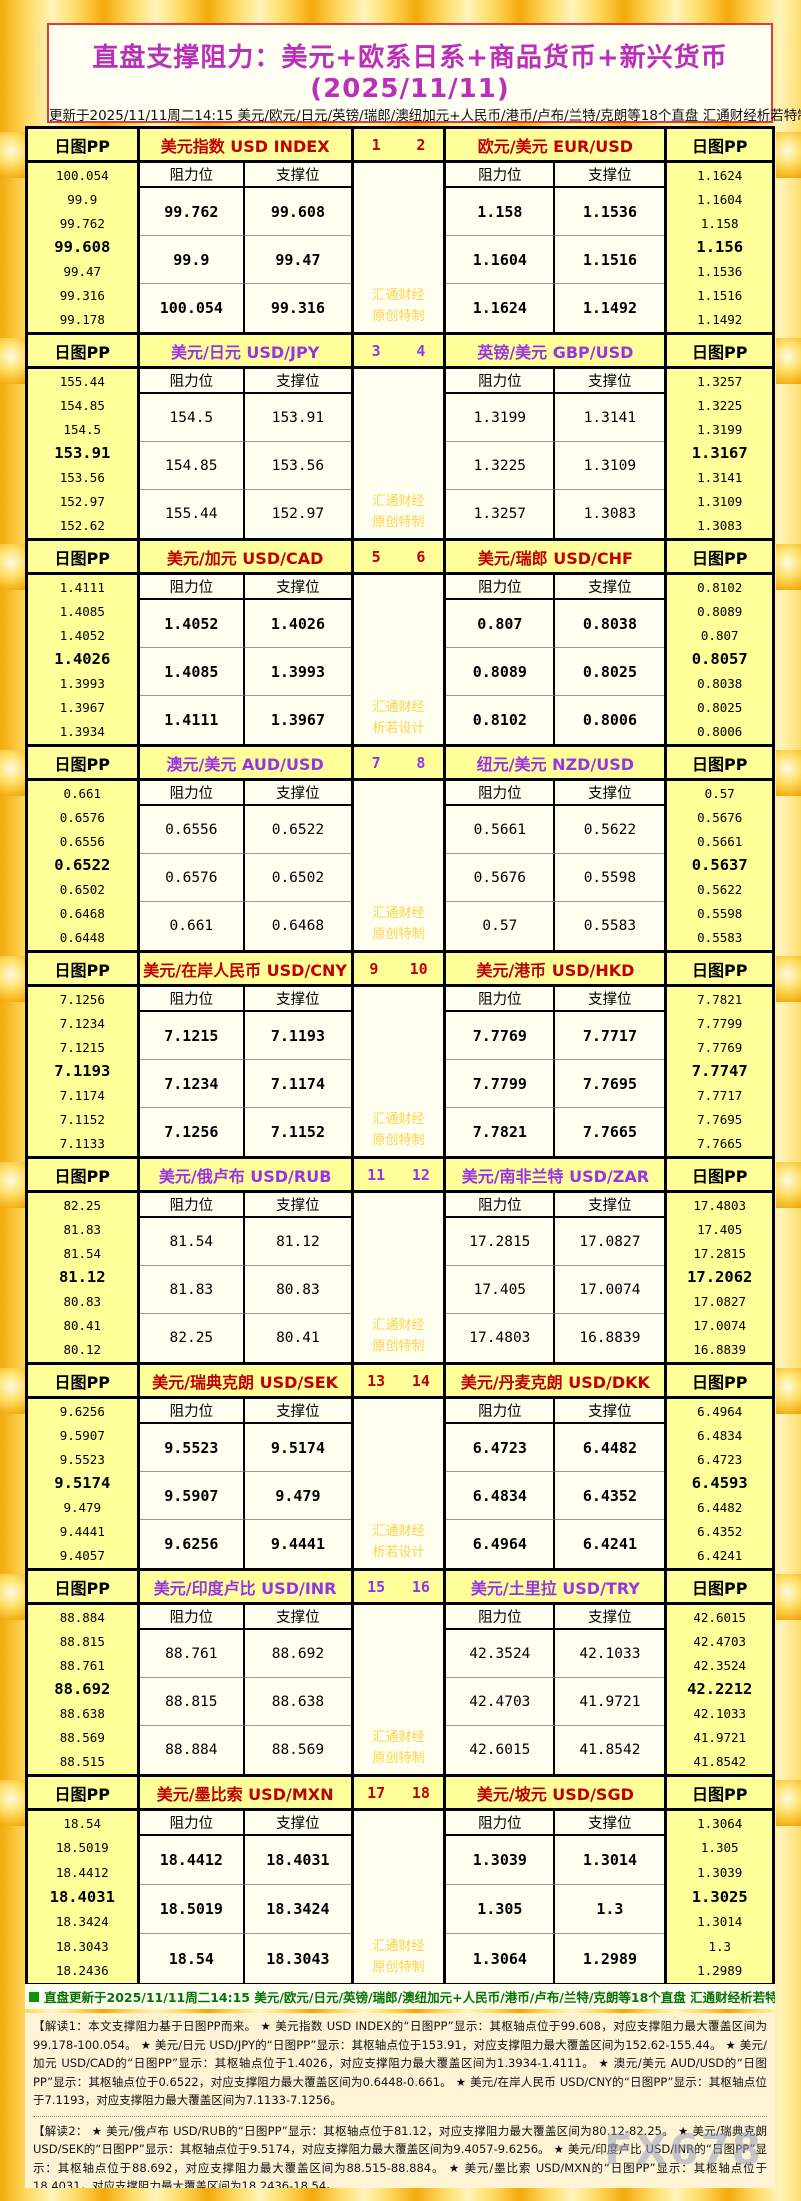 The height and width of the screenshot is (2201, 801). Describe the element at coordinates (720, 381) in the screenshot. I see `pp-value: 1.3257` at that location.